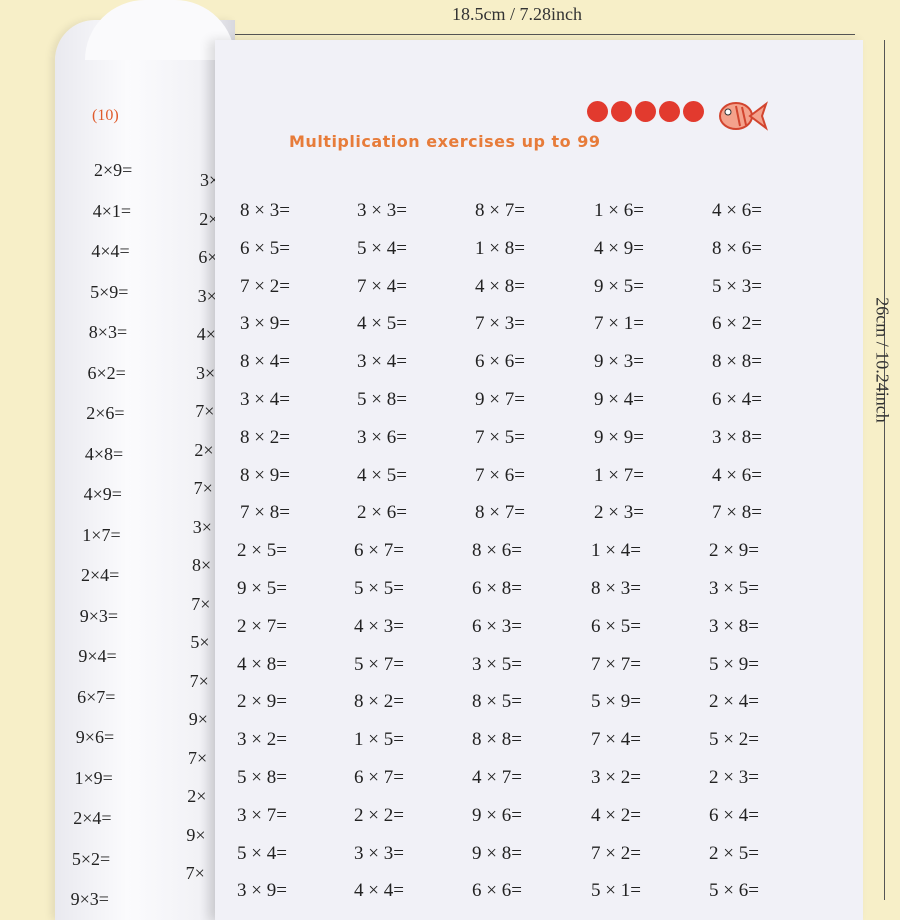 The width and height of the screenshot is (900, 920). I want to click on exercise-cell: 4 × 3=, so click(379, 626).